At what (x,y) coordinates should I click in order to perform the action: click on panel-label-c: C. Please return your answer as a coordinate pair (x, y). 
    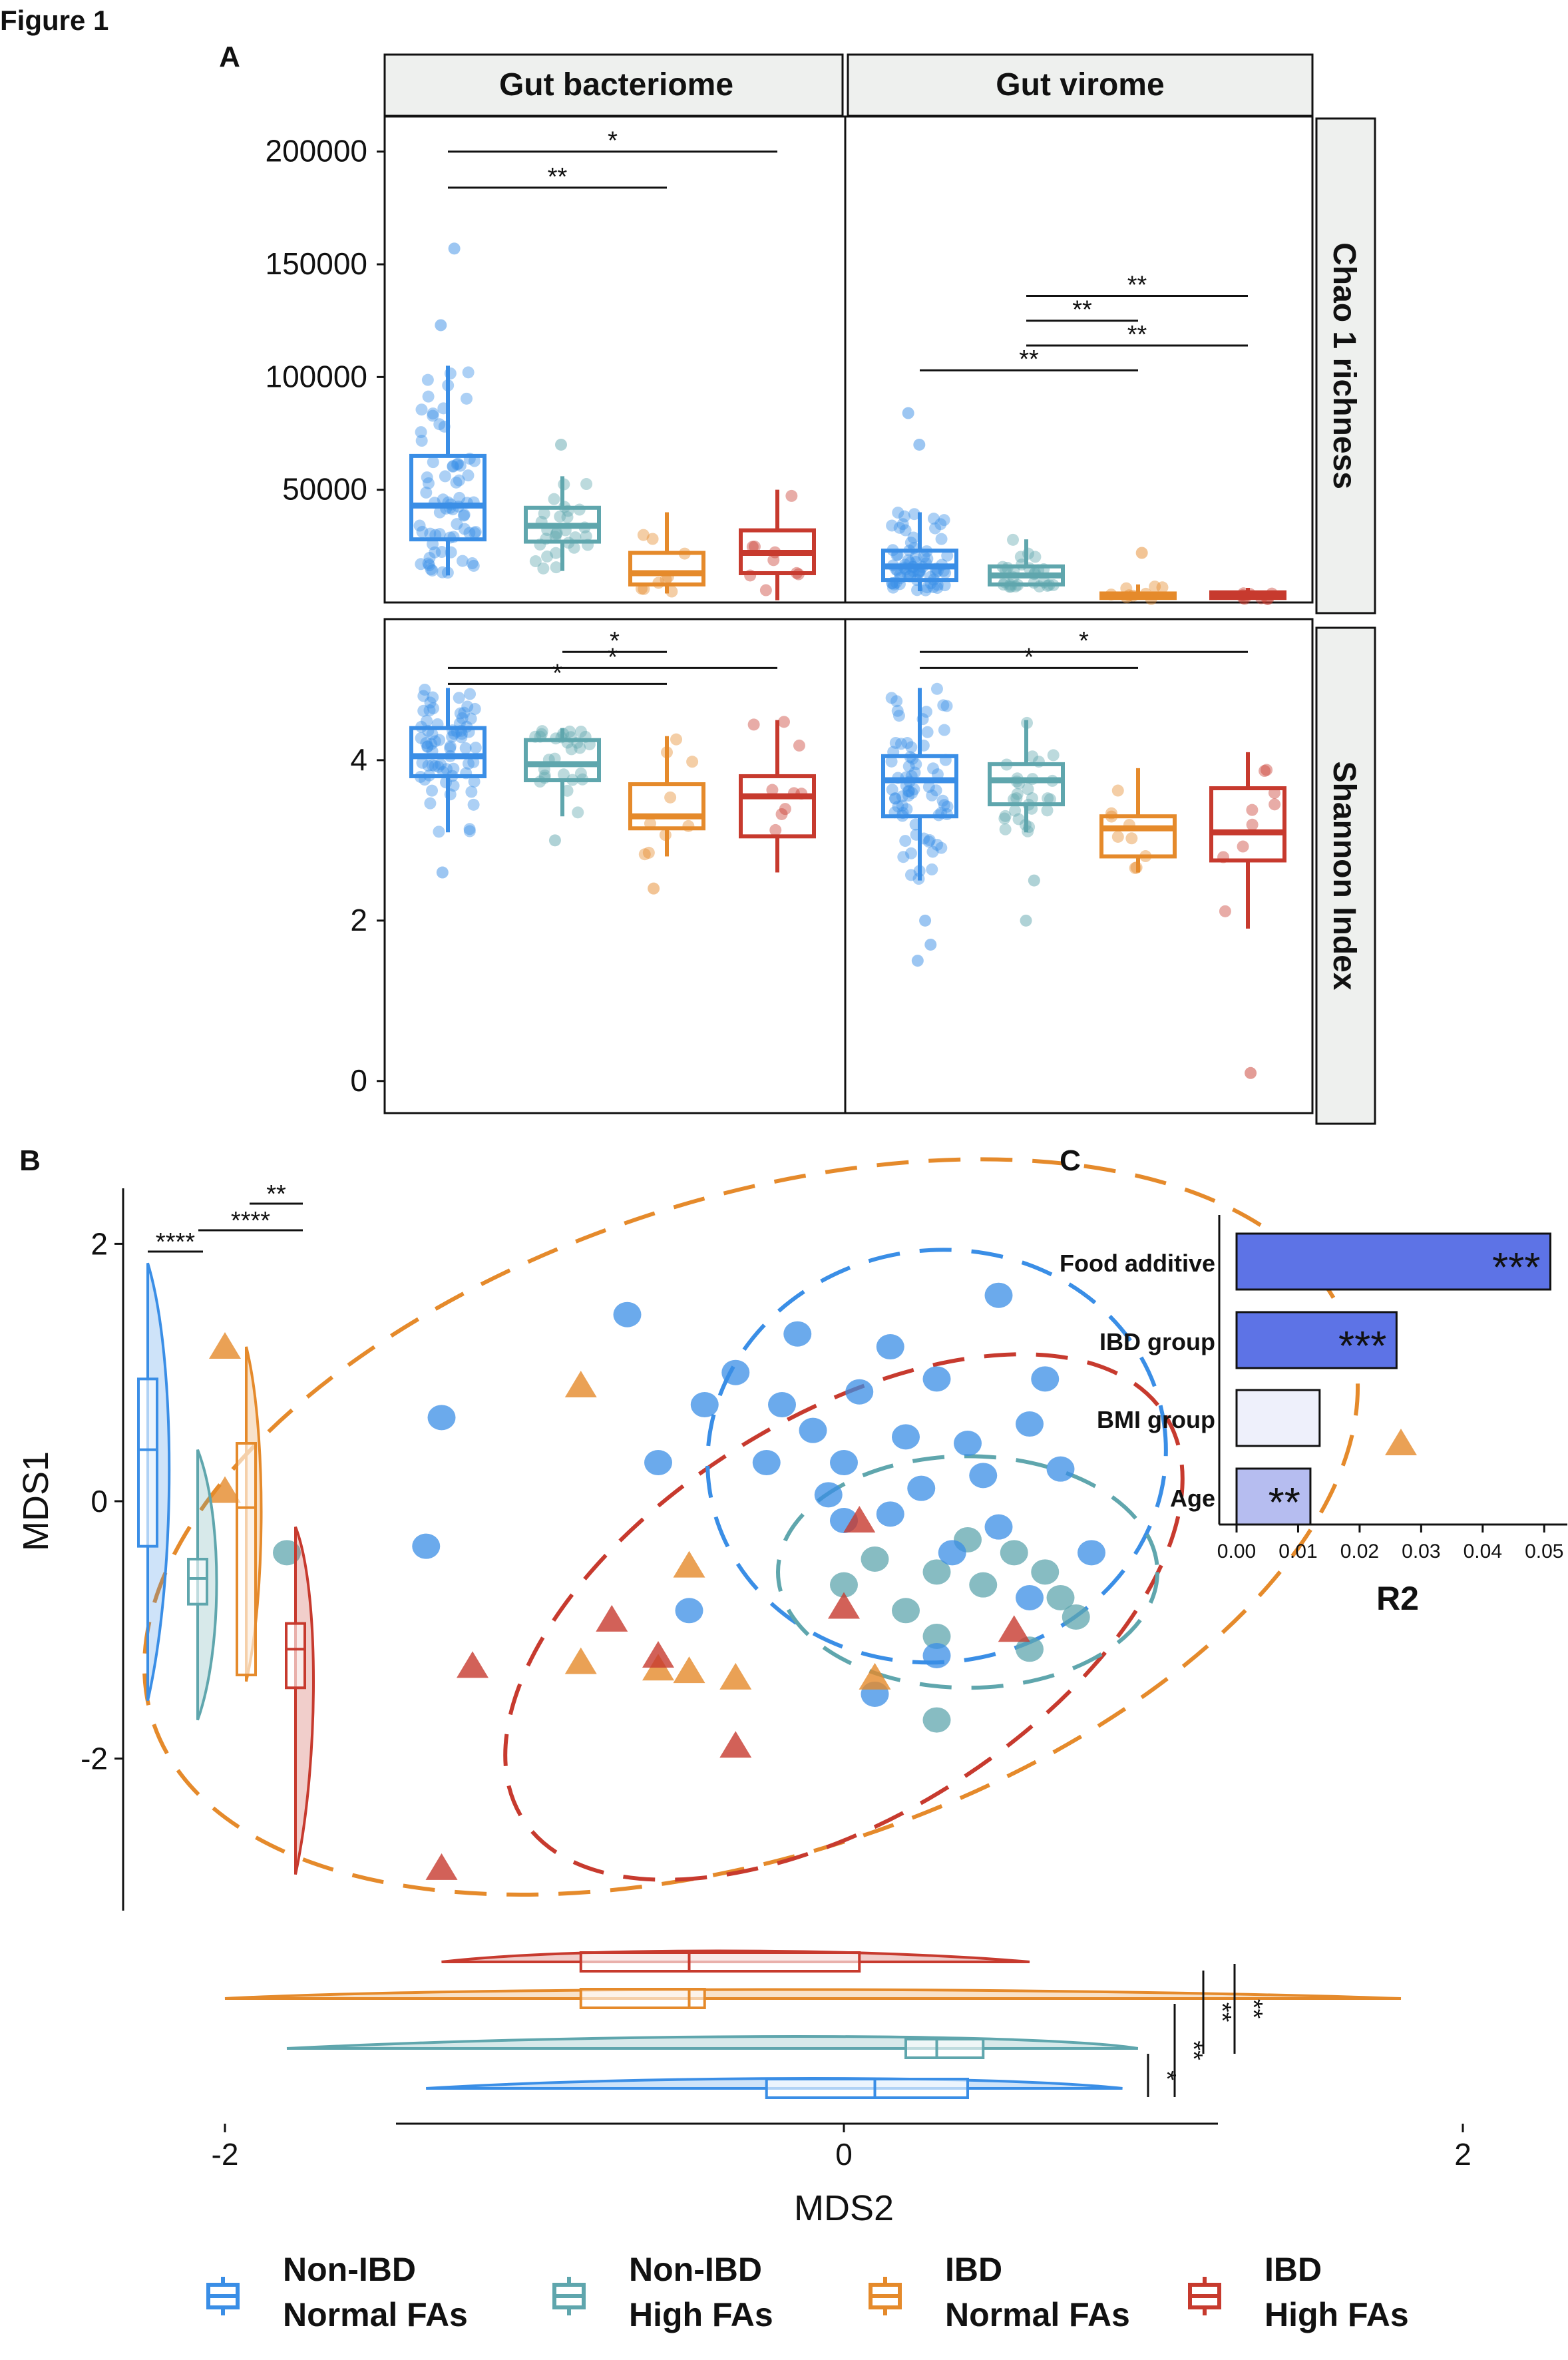
    Looking at the image, I should click on (1070, 1160).